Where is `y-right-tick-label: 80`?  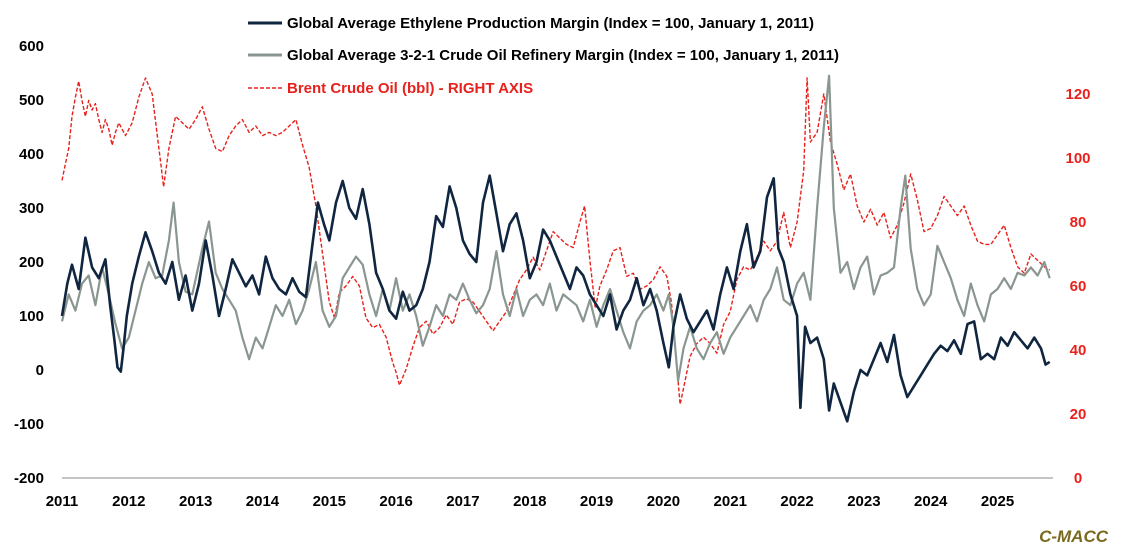 y-right-tick-label: 80 is located at coordinates (1078, 222).